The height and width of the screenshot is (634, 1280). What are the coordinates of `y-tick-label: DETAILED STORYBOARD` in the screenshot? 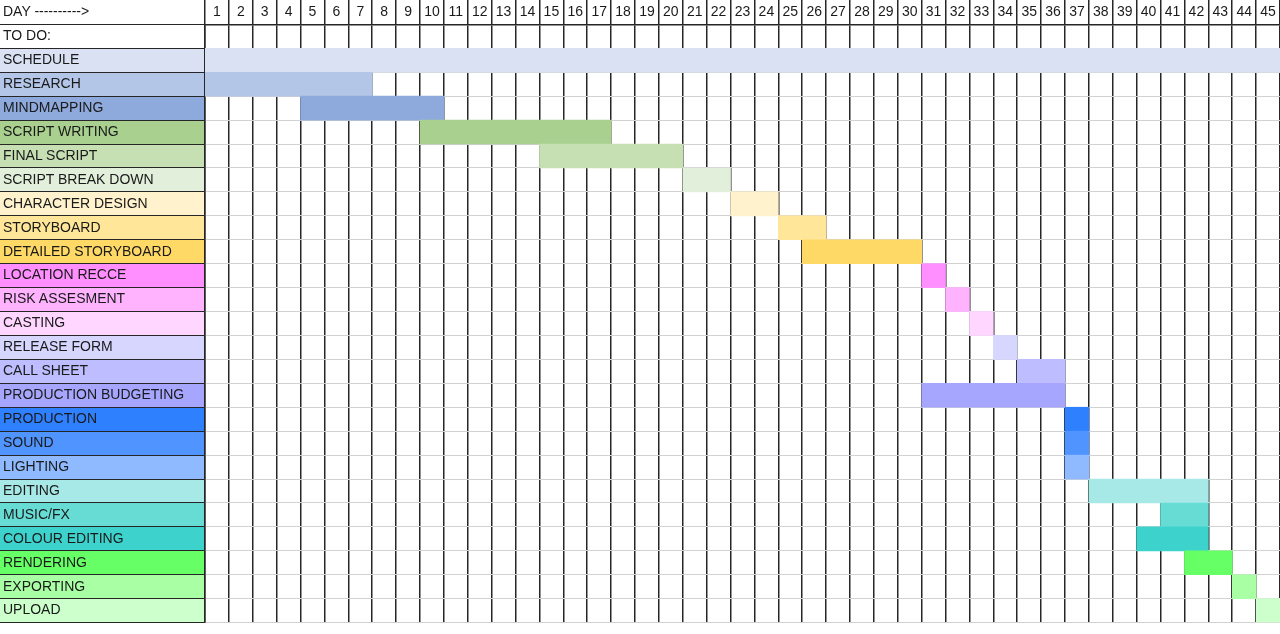 It's located at (87, 250).